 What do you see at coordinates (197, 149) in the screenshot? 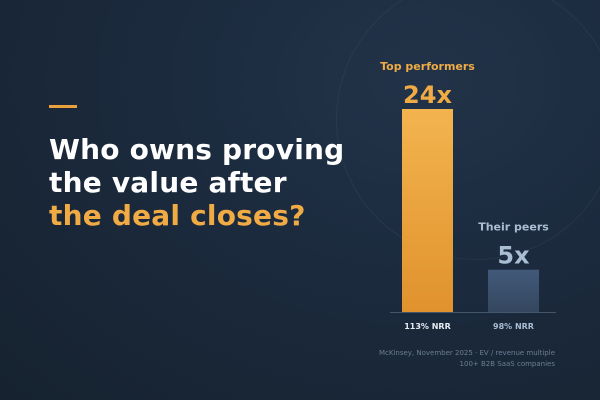
I see `headline-line-1: Who owns proving` at bounding box center [197, 149].